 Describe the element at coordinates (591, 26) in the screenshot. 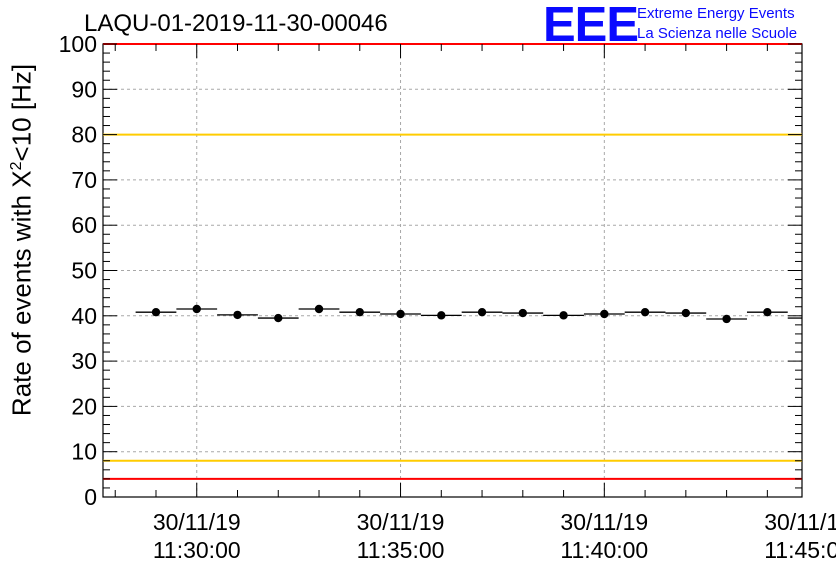

I see `eee-logo: EEE` at that location.